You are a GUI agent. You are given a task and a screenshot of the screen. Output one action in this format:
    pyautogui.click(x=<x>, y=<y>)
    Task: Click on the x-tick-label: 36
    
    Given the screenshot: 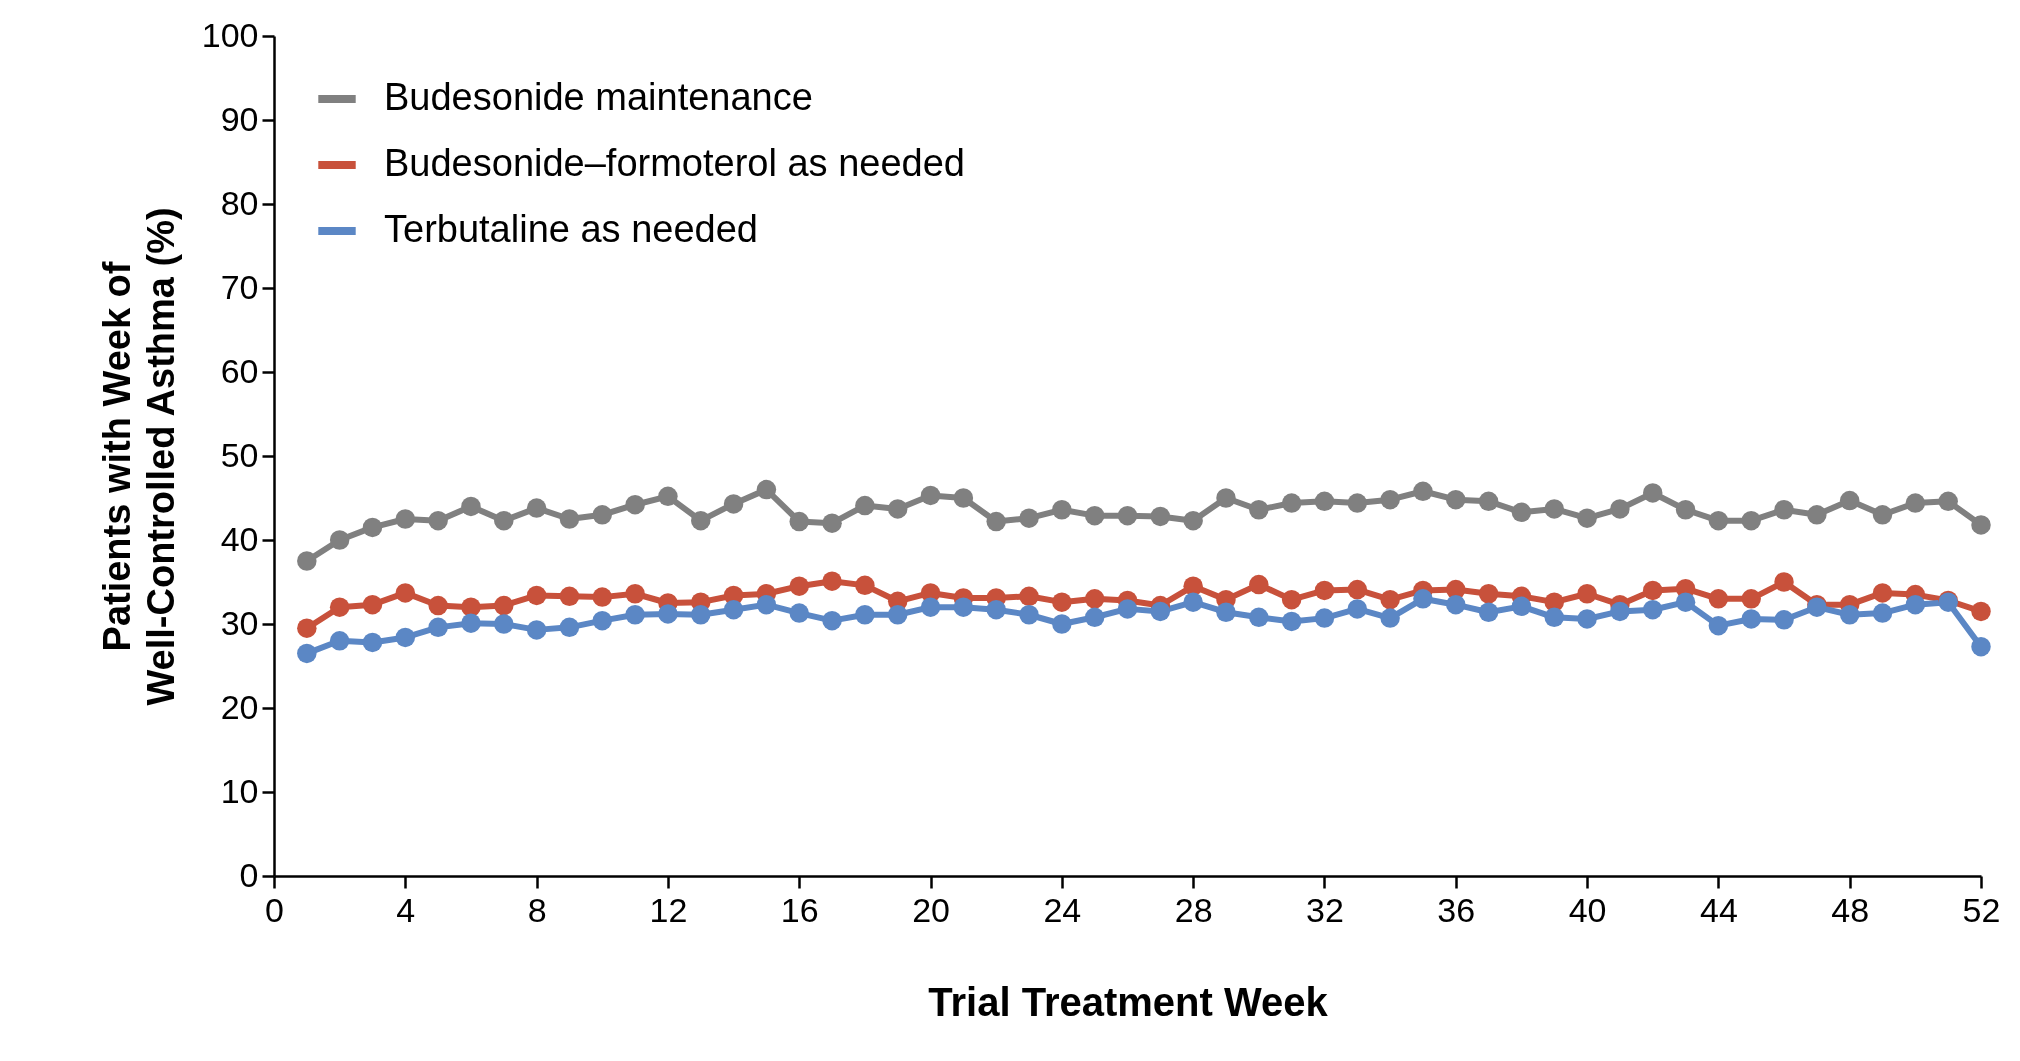 What is the action you would take?
    pyautogui.click(x=1456, y=909)
    